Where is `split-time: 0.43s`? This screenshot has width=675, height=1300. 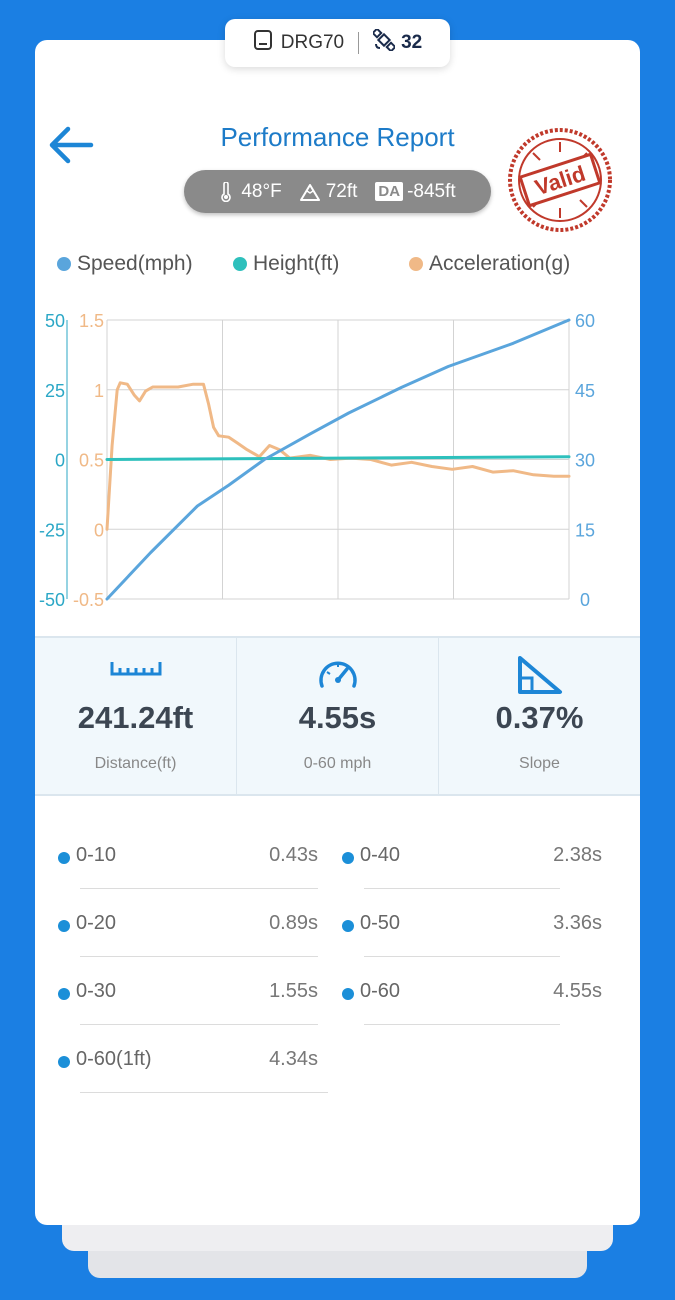
split-time: 0.43s is located at coordinates (293, 855).